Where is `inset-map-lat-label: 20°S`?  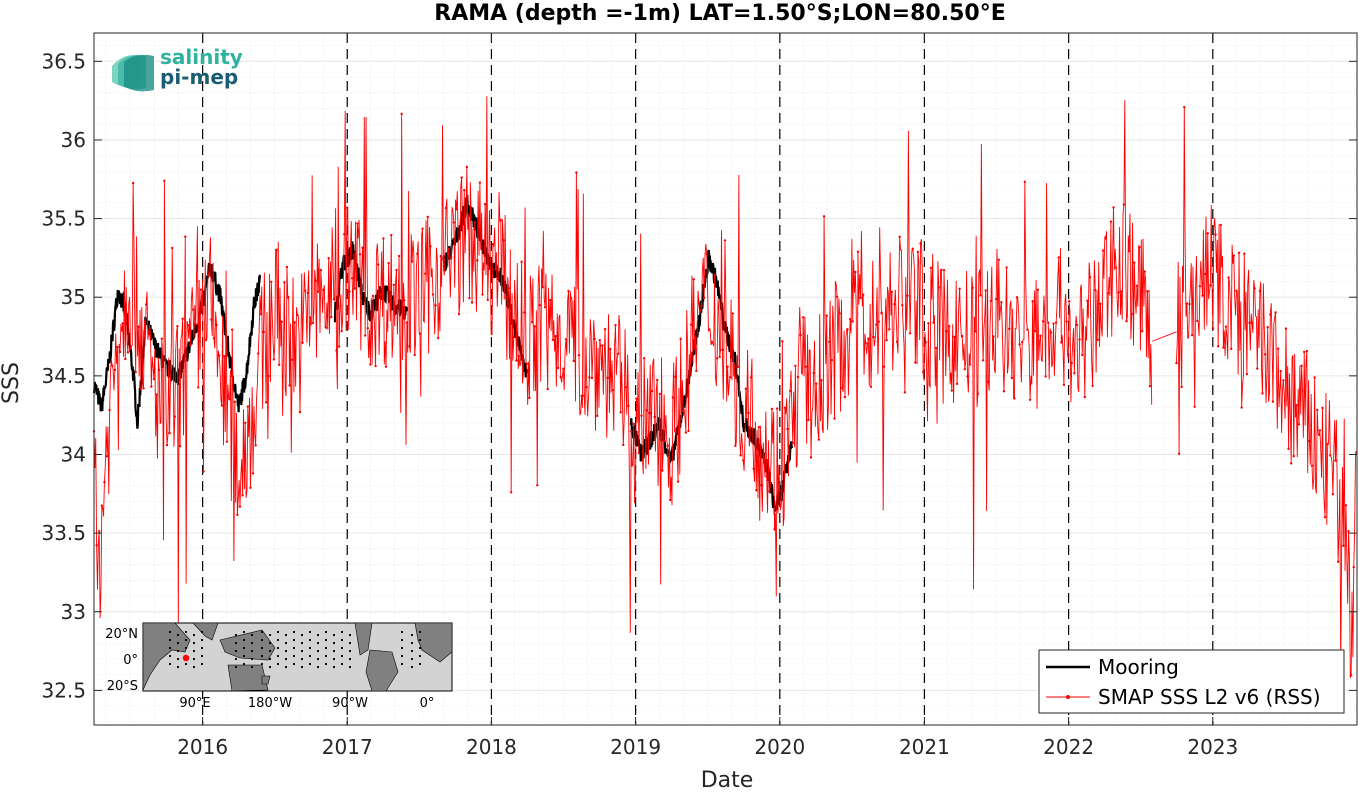
inset-map-lat-label: 20°S is located at coordinates (122, 686).